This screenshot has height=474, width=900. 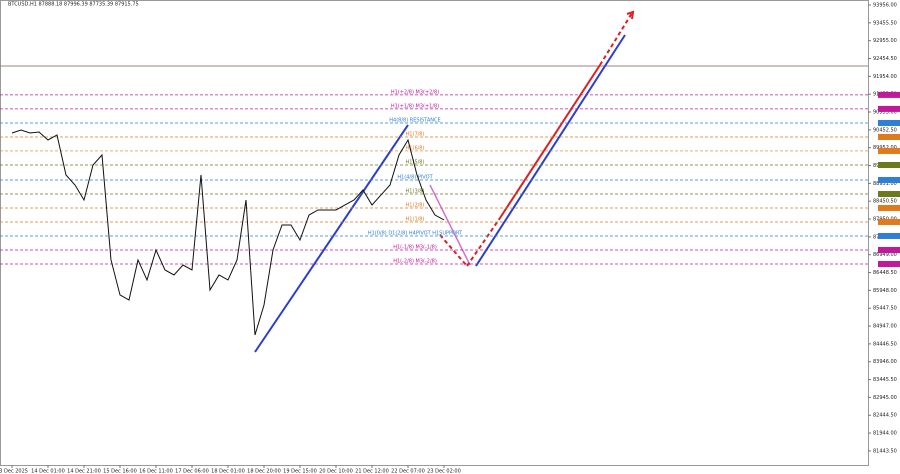 I want to click on x-tick-label: 20 Dec 10:00, so click(x=336, y=471).